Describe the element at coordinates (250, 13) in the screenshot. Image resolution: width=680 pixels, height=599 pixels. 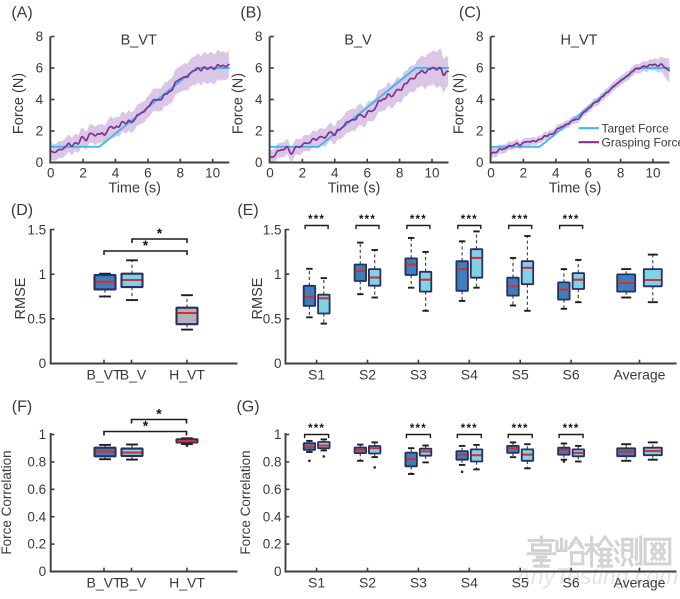
I see `svg-text: (B)` at that location.